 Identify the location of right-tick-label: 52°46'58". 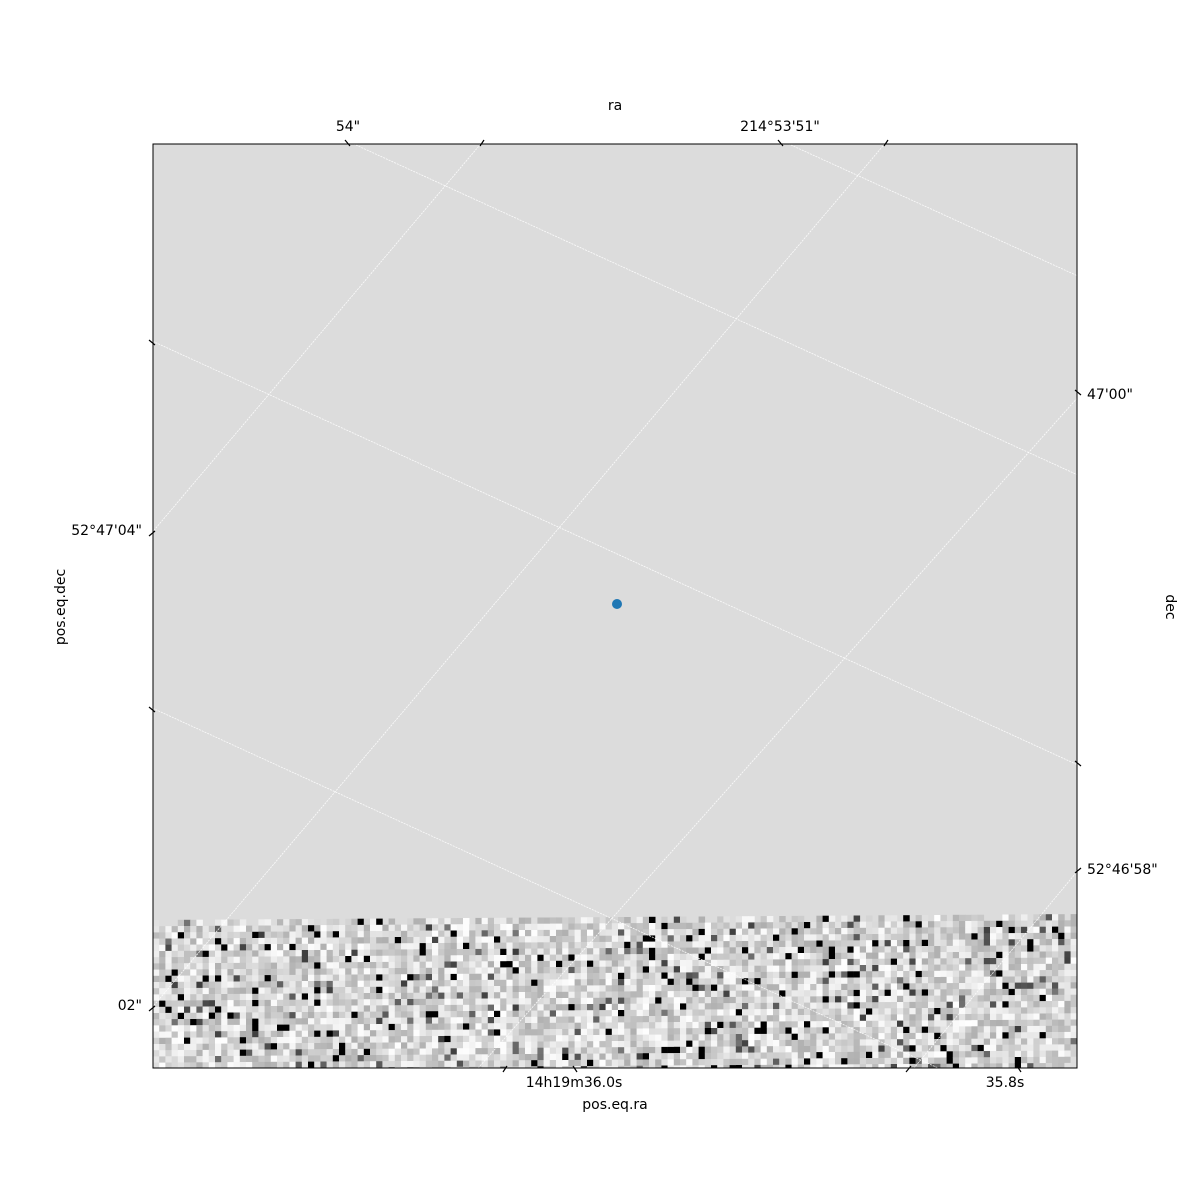
(1122, 870).